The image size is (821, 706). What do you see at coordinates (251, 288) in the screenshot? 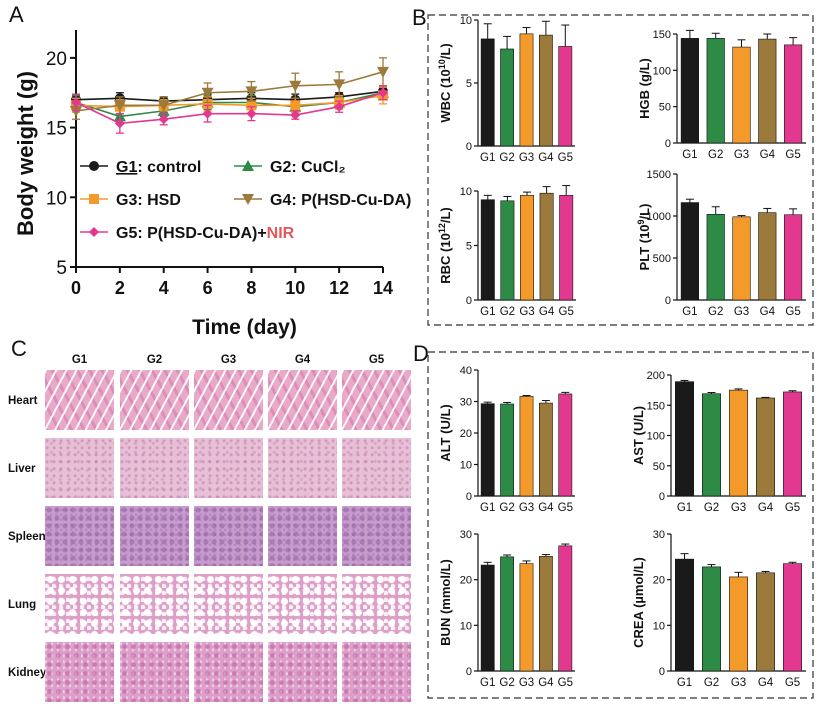
I see `x-tick-label: 8` at bounding box center [251, 288].